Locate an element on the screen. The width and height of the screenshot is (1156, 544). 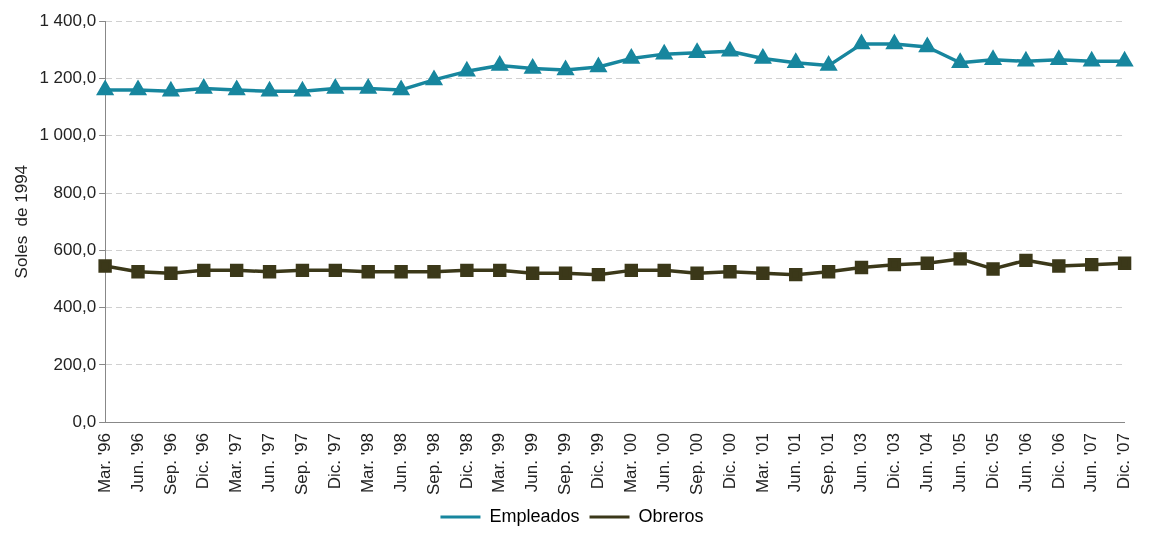
legend-label: Obreros is located at coordinates (671, 515).